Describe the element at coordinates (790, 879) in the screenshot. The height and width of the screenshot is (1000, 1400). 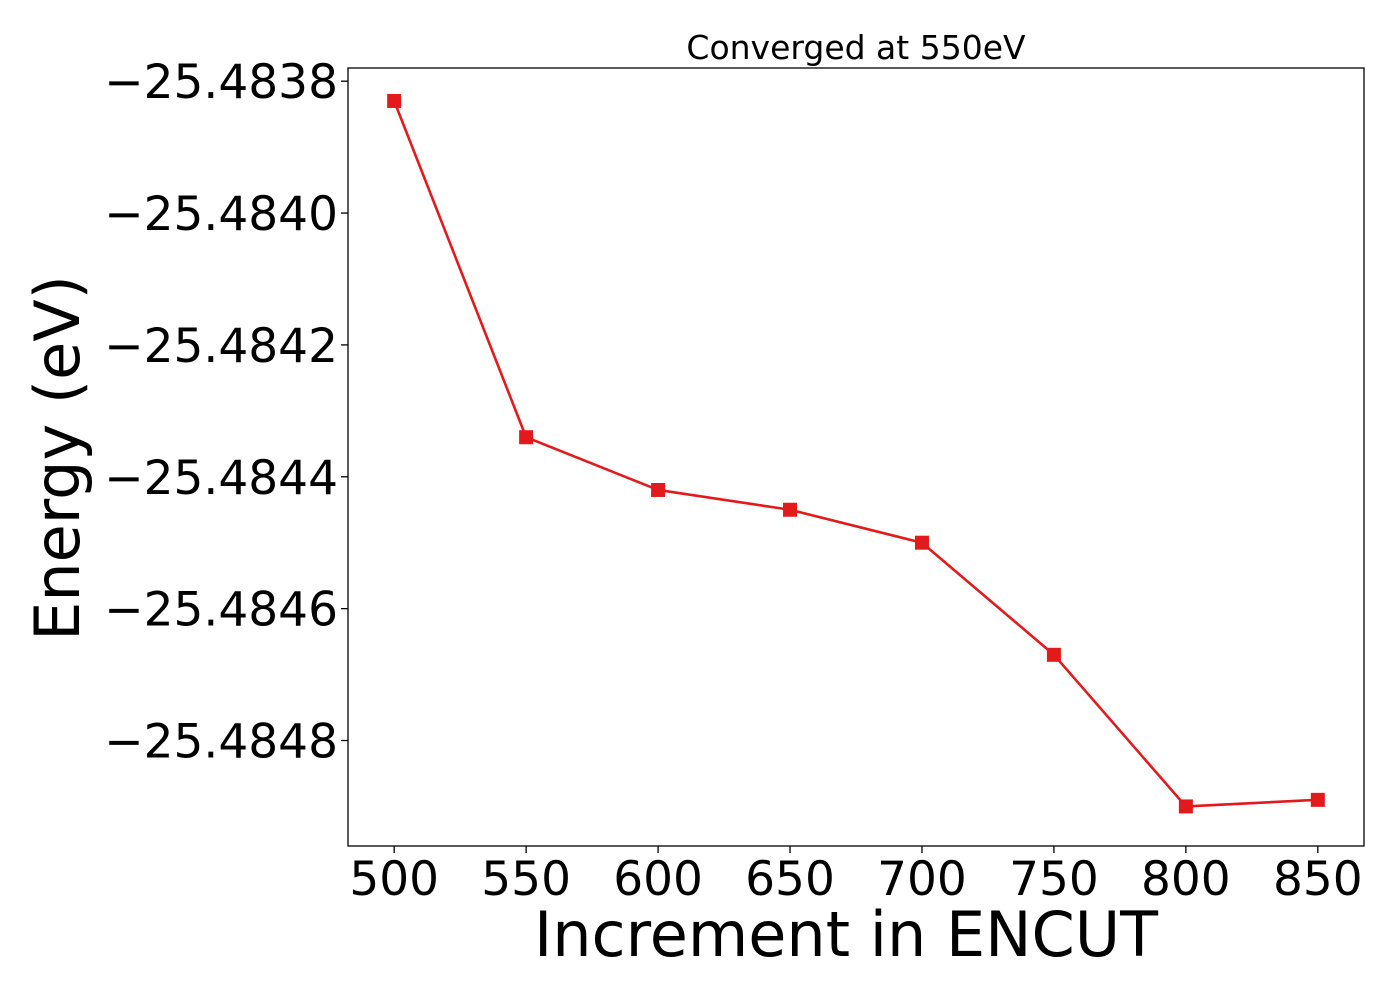
I see `x-tick-label: 650` at that location.